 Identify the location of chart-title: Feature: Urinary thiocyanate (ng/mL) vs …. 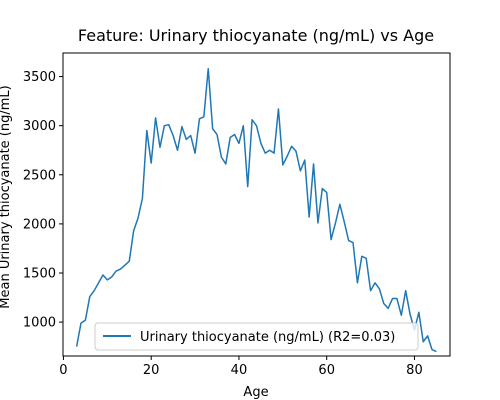
(256, 35).